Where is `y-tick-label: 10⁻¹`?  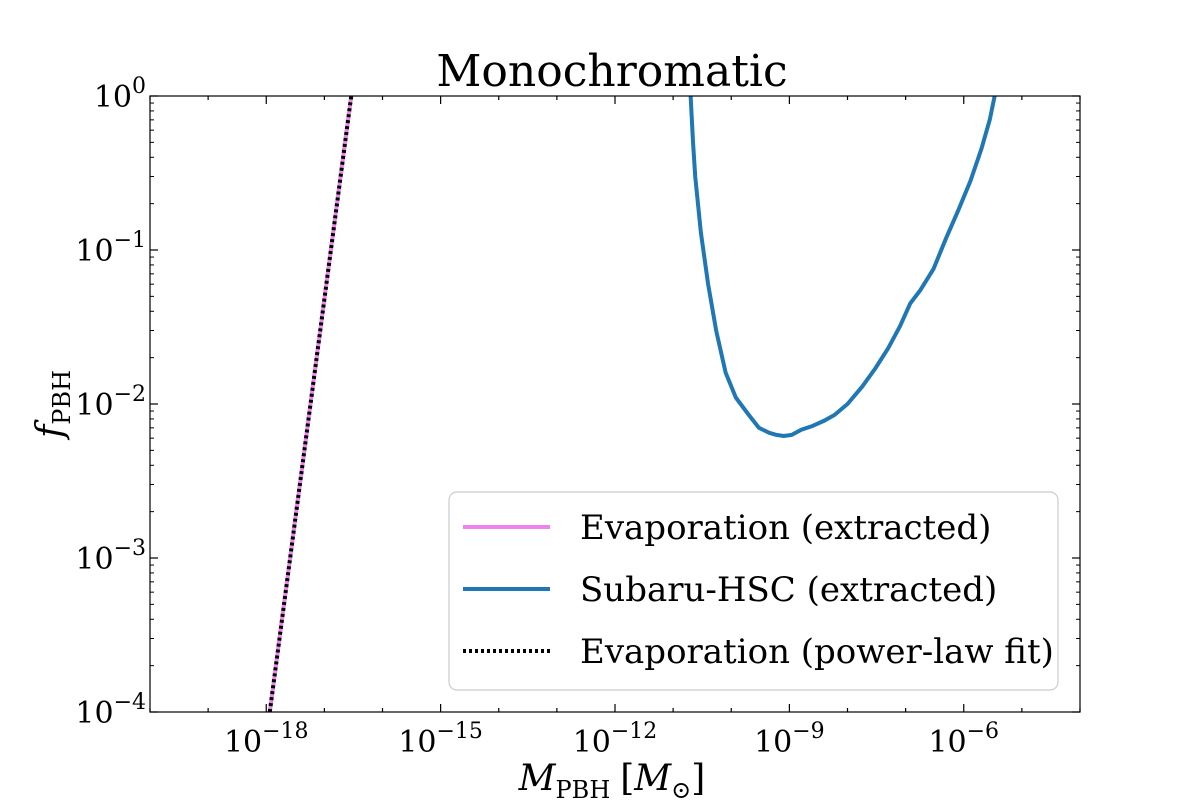 y-tick-label: 10⁻¹ is located at coordinates (110, 248).